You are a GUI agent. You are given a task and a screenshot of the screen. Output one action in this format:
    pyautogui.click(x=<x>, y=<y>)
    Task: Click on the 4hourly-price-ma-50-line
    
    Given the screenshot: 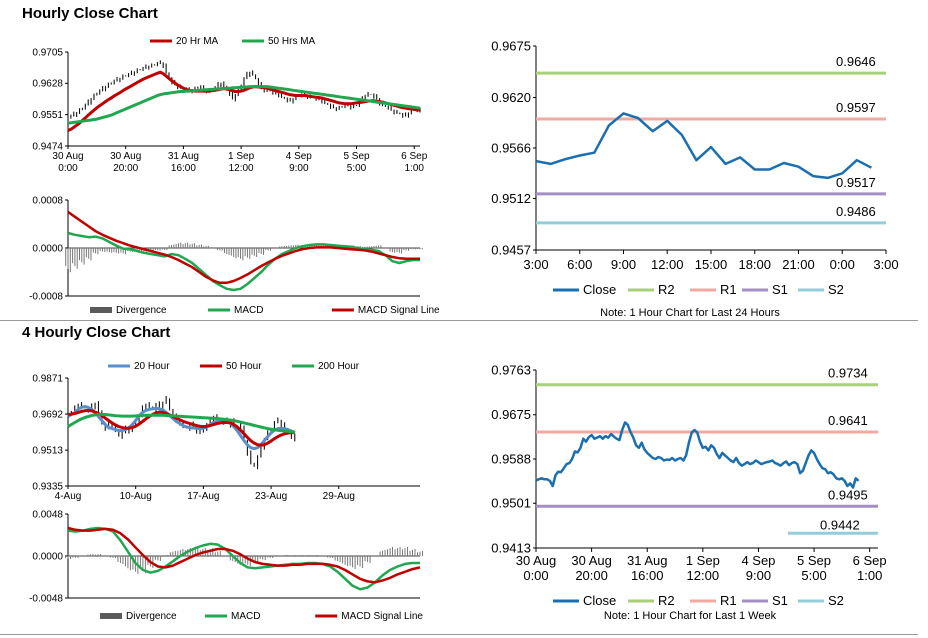 What is the action you would take?
    pyautogui.click(x=181, y=427)
    